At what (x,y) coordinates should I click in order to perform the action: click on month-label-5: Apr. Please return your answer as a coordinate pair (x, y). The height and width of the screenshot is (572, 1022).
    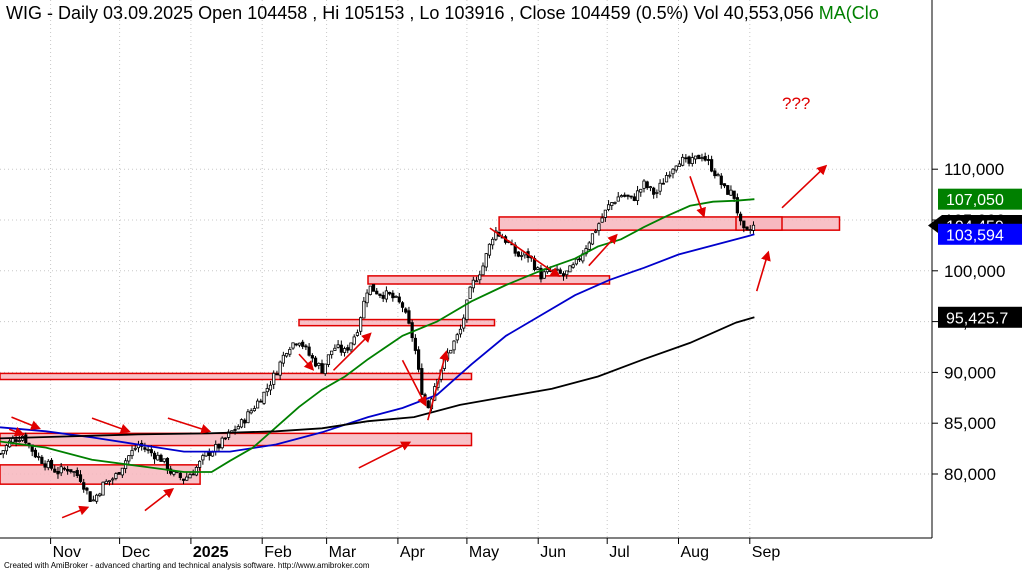
    Looking at the image, I should click on (413, 552).